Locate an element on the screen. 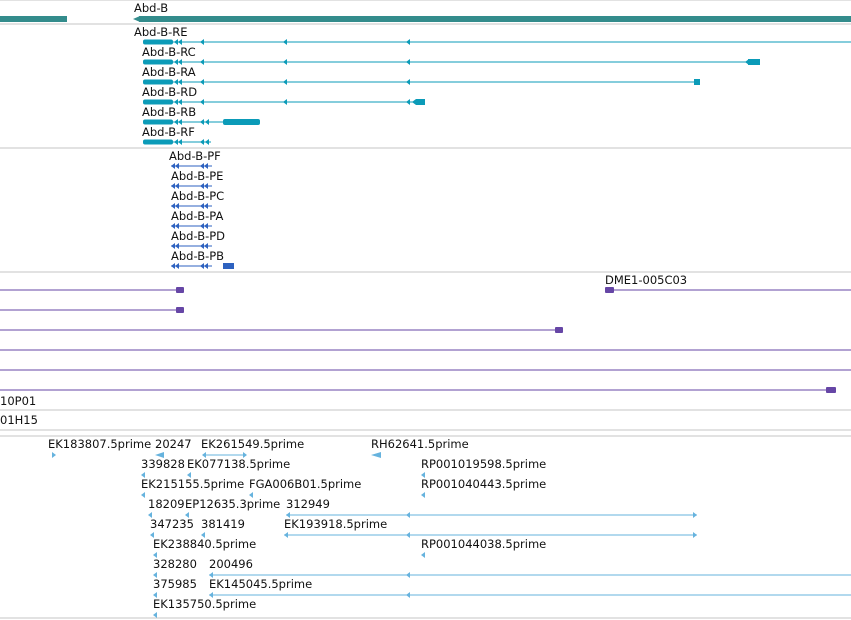 This screenshot has width=851, height=620. gene-strand-arrow is located at coordinates (136, 19).